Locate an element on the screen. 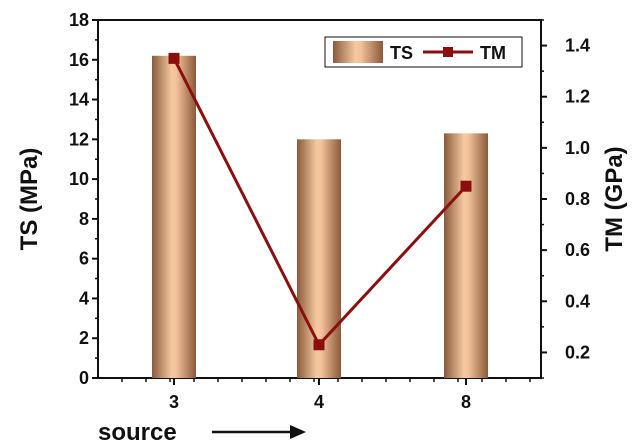  arrow-icon is located at coordinates (259, 432).